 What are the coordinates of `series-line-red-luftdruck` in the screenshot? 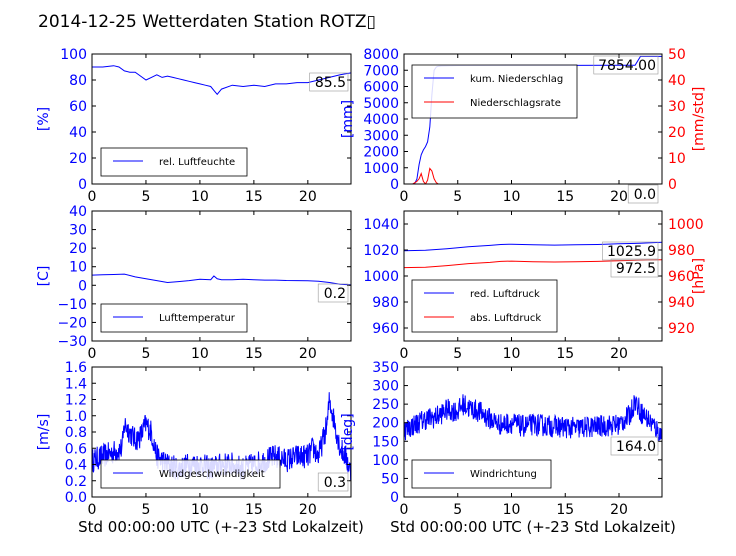 It's located at (533, 246).